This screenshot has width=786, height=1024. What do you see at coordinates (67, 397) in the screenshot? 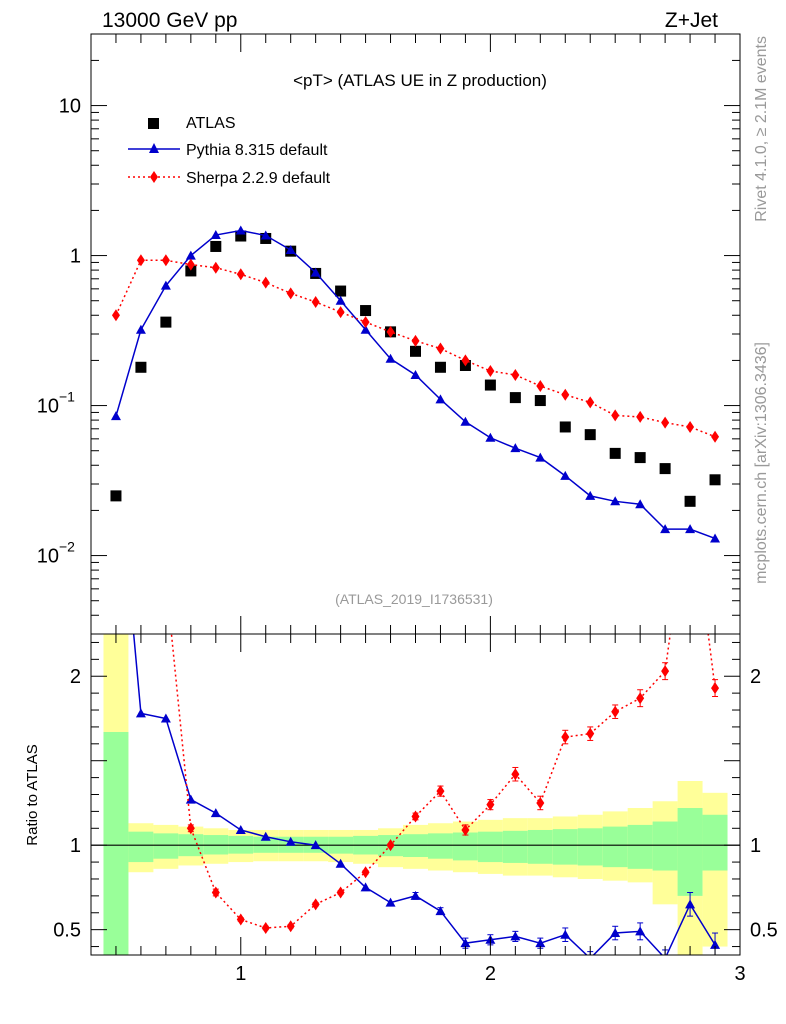
I see `y-tick-exponent: −1` at bounding box center [67, 397].